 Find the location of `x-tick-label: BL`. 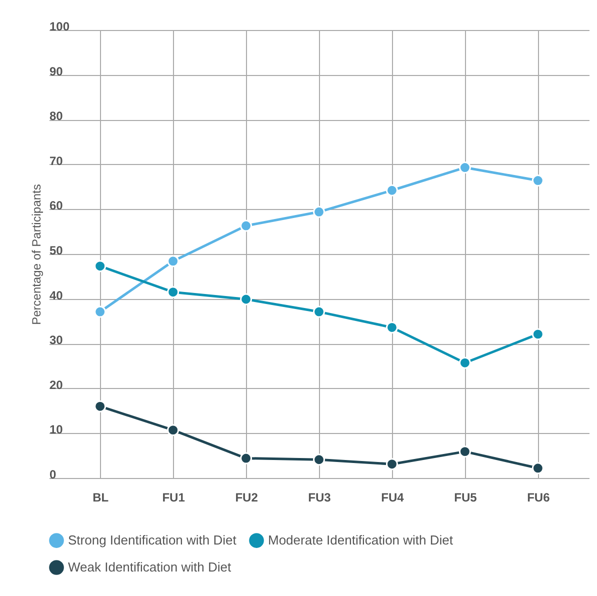

x-tick-label: BL is located at coordinates (100, 497).